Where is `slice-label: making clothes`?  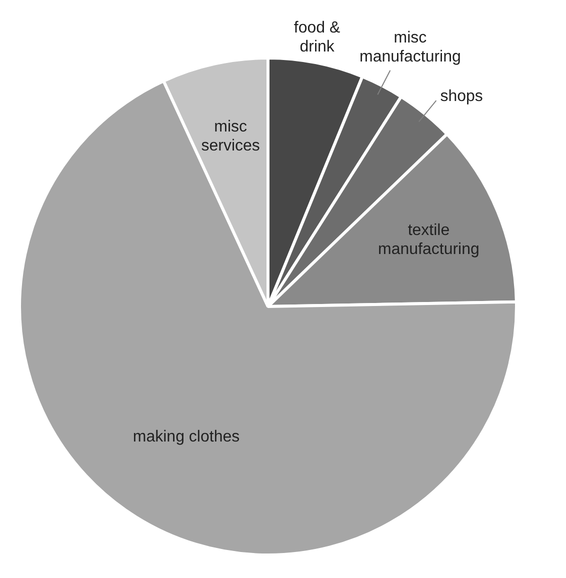
slice-label: making clothes is located at coordinates (186, 437).